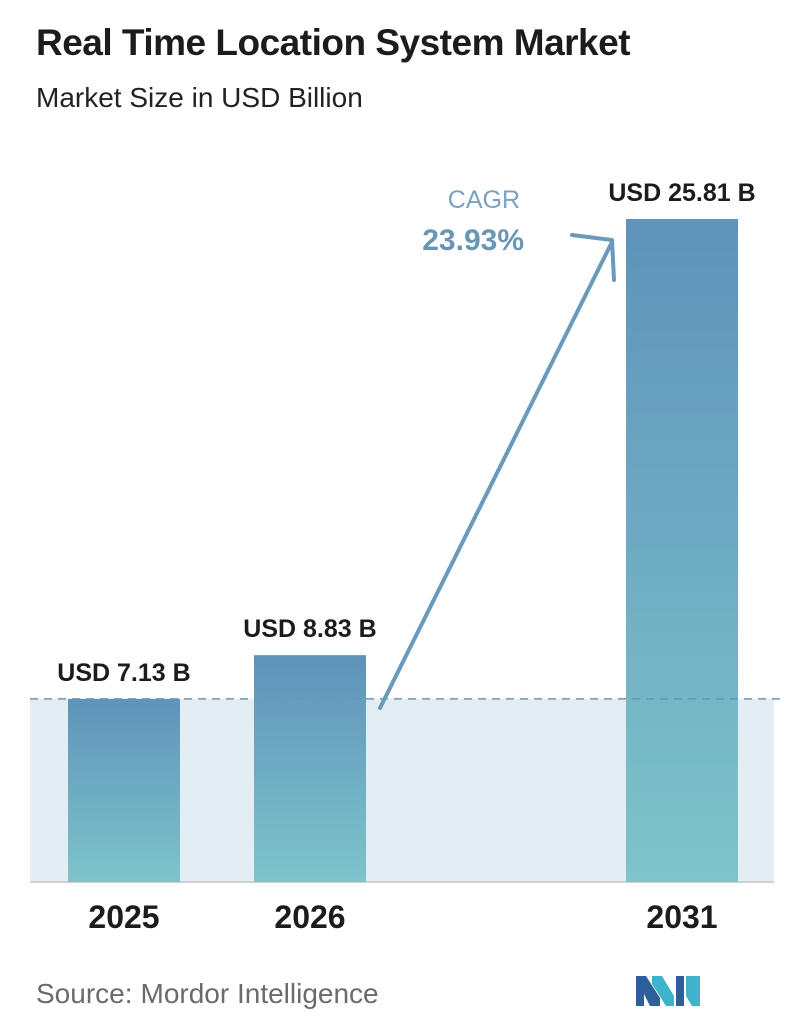 The image size is (796, 1034). What do you see at coordinates (310, 768) in the screenshot?
I see `bar-2026` at bounding box center [310, 768].